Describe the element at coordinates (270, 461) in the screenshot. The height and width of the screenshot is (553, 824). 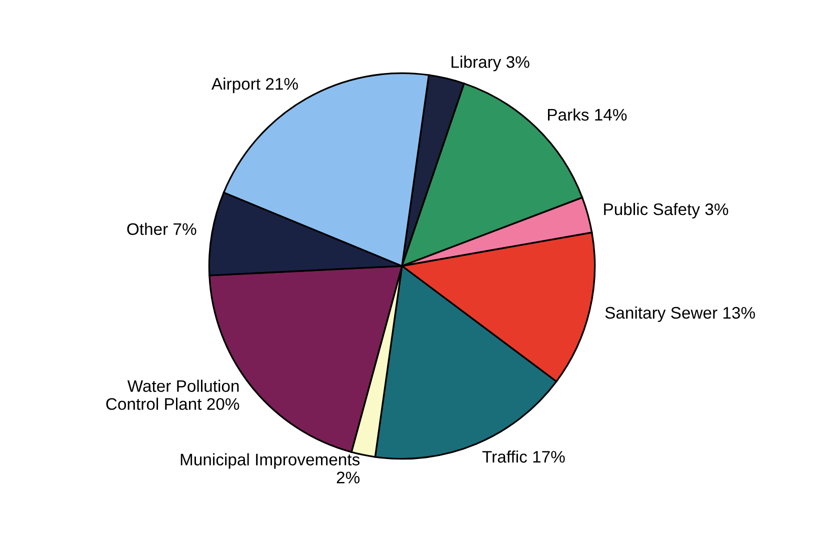
I see `slice-label: Municipal Improvements` at that location.